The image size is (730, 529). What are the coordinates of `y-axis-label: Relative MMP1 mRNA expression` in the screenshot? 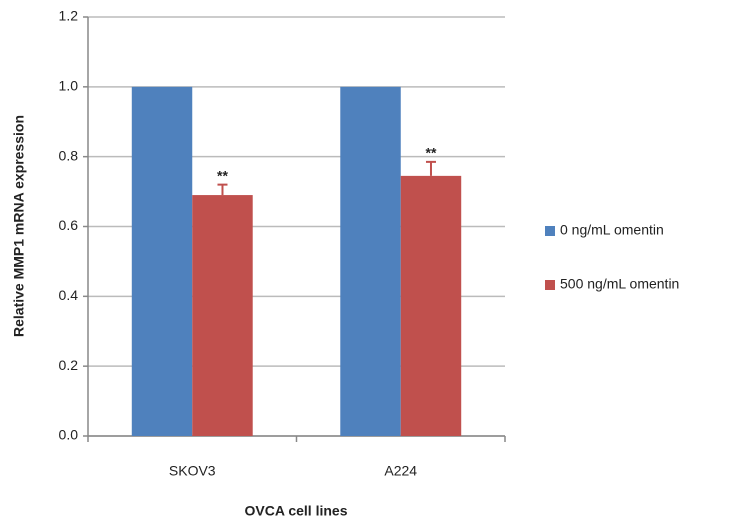 It's located at (19, 226).